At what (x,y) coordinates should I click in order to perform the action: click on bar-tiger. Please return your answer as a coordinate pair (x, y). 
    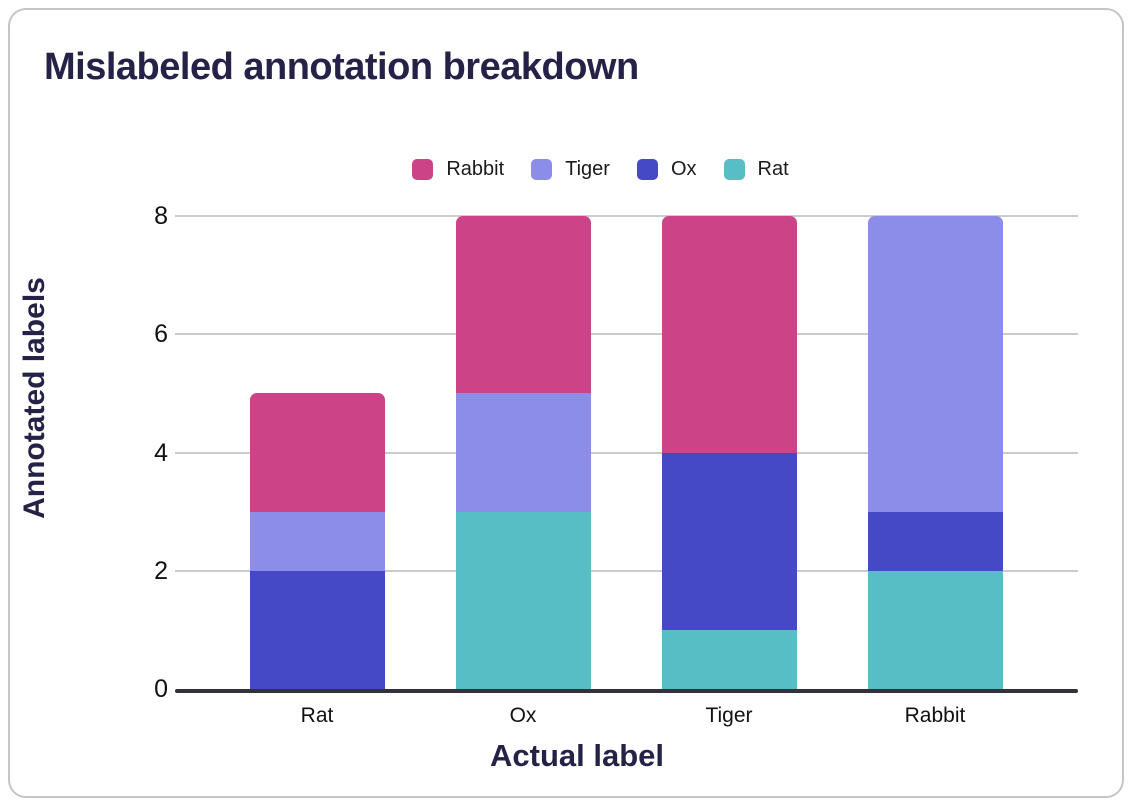
    Looking at the image, I should click on (729, 452).